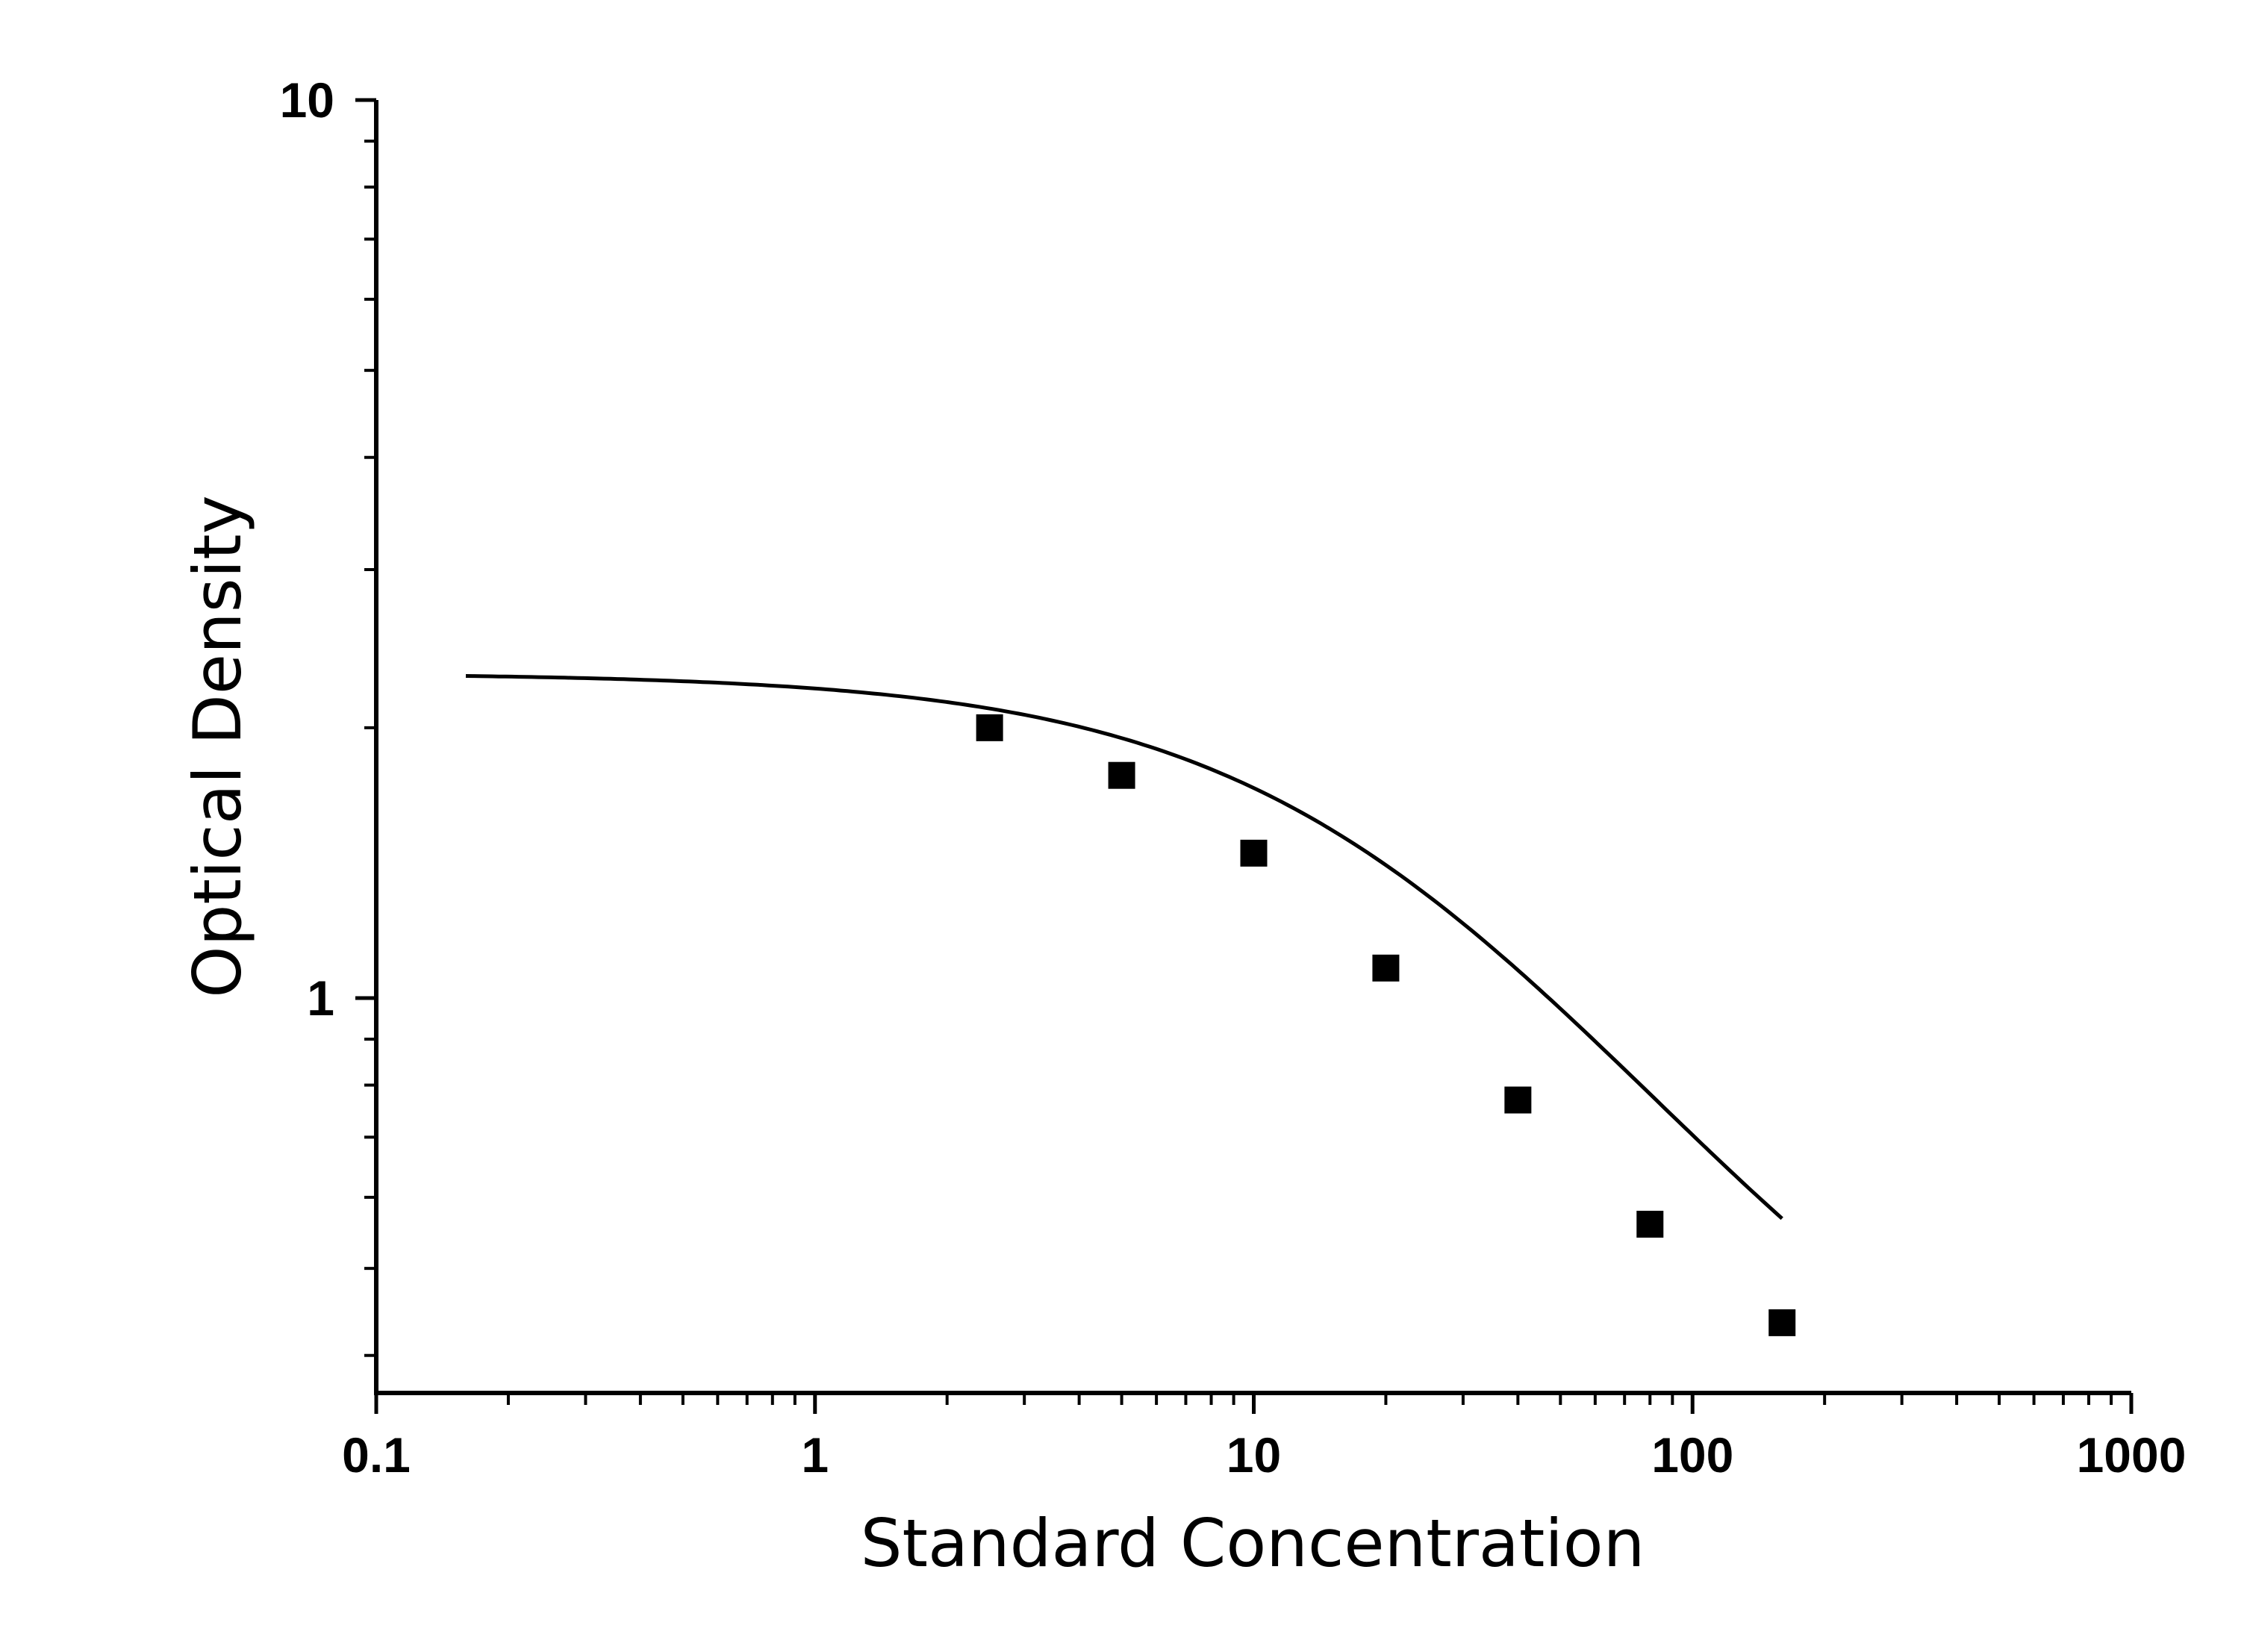 This screenshot has height=1652, width=2244. I want to click on y-tick-label: 10, so click(307, 100).